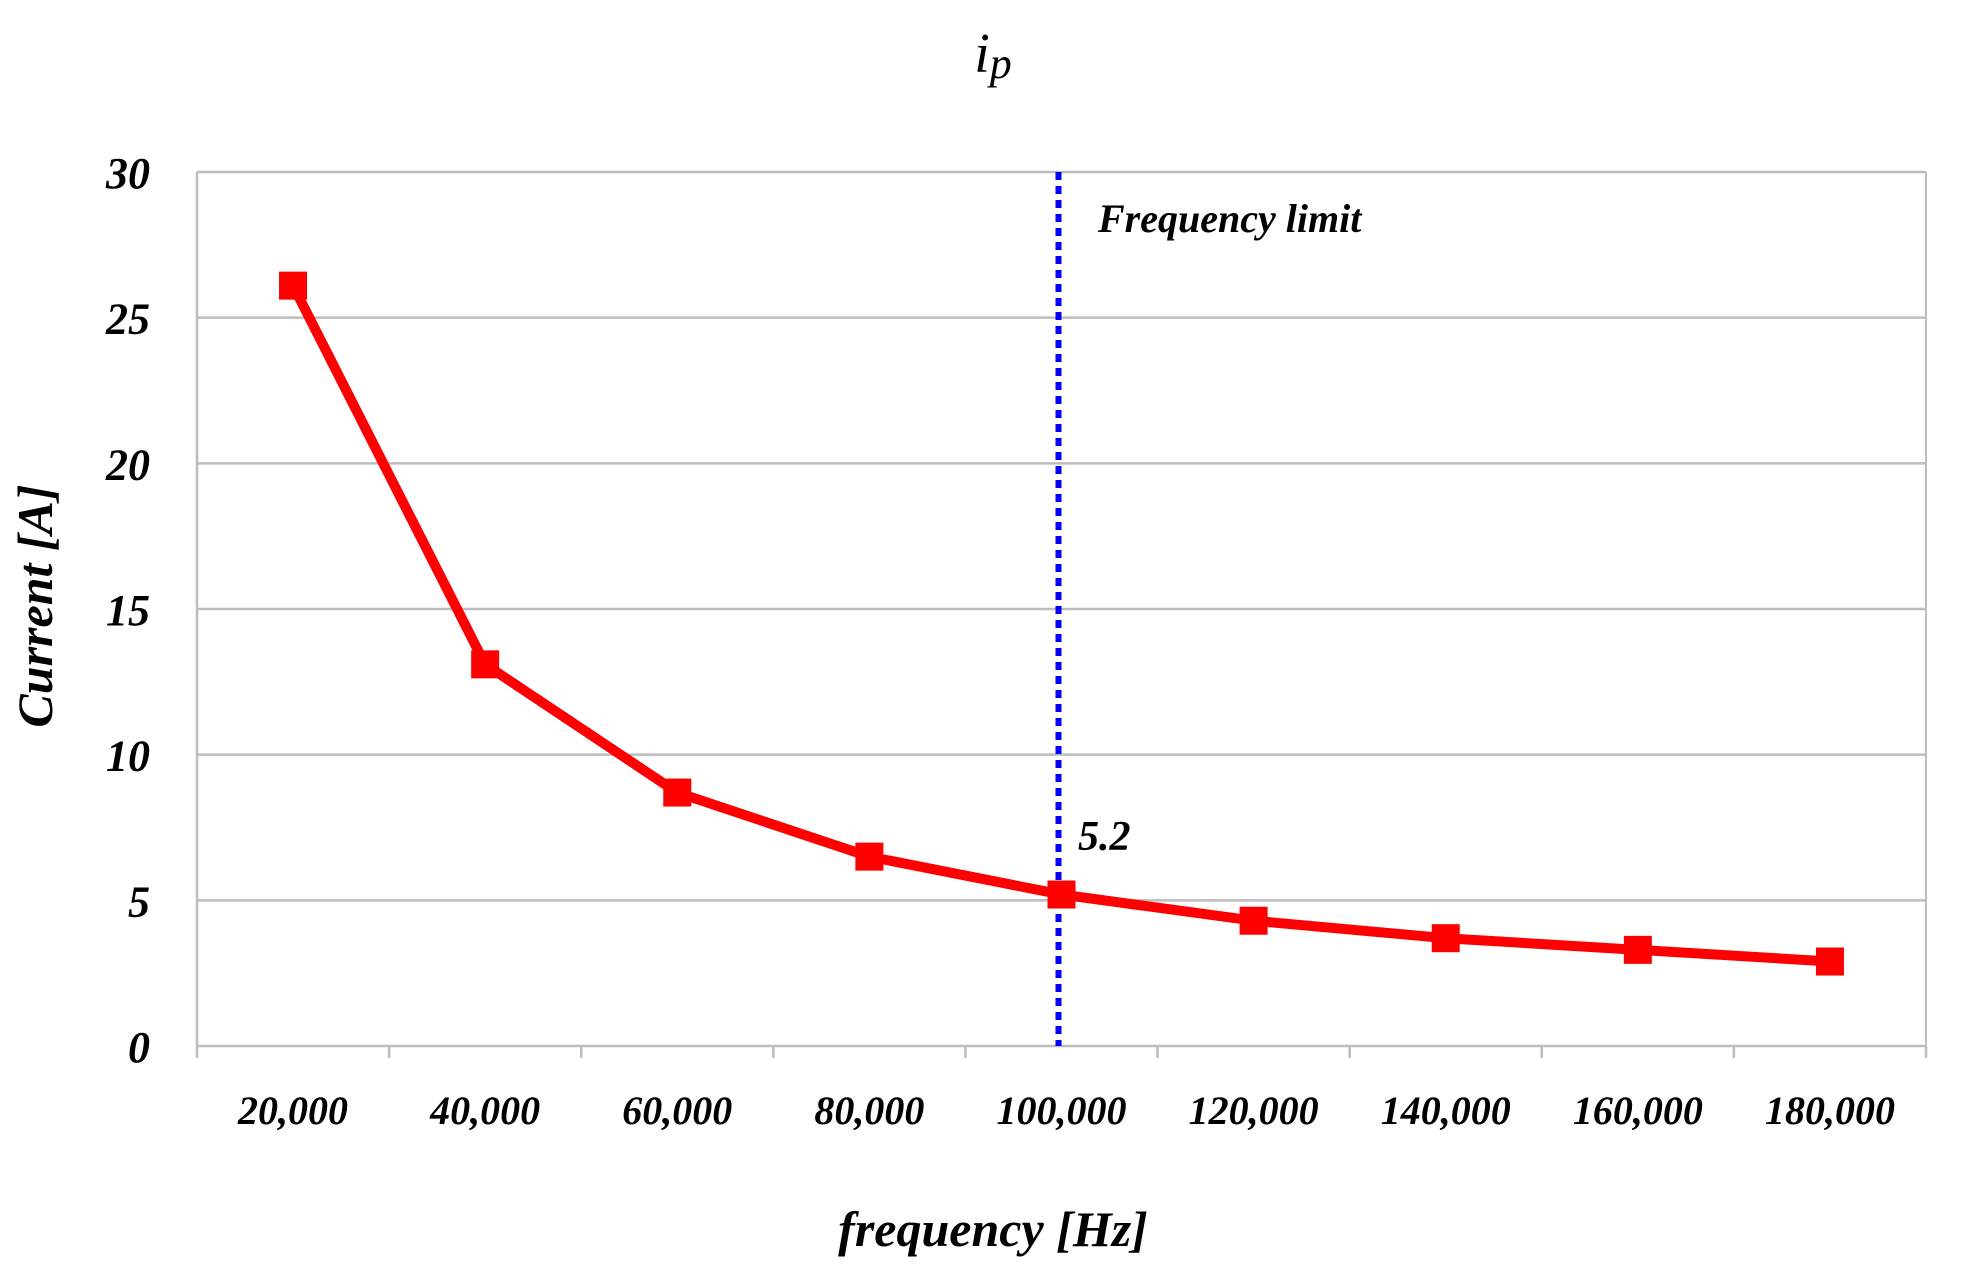 The image size is (1986, 1283). I want to click on point-value-label: 5.2, so click(1104, 837).